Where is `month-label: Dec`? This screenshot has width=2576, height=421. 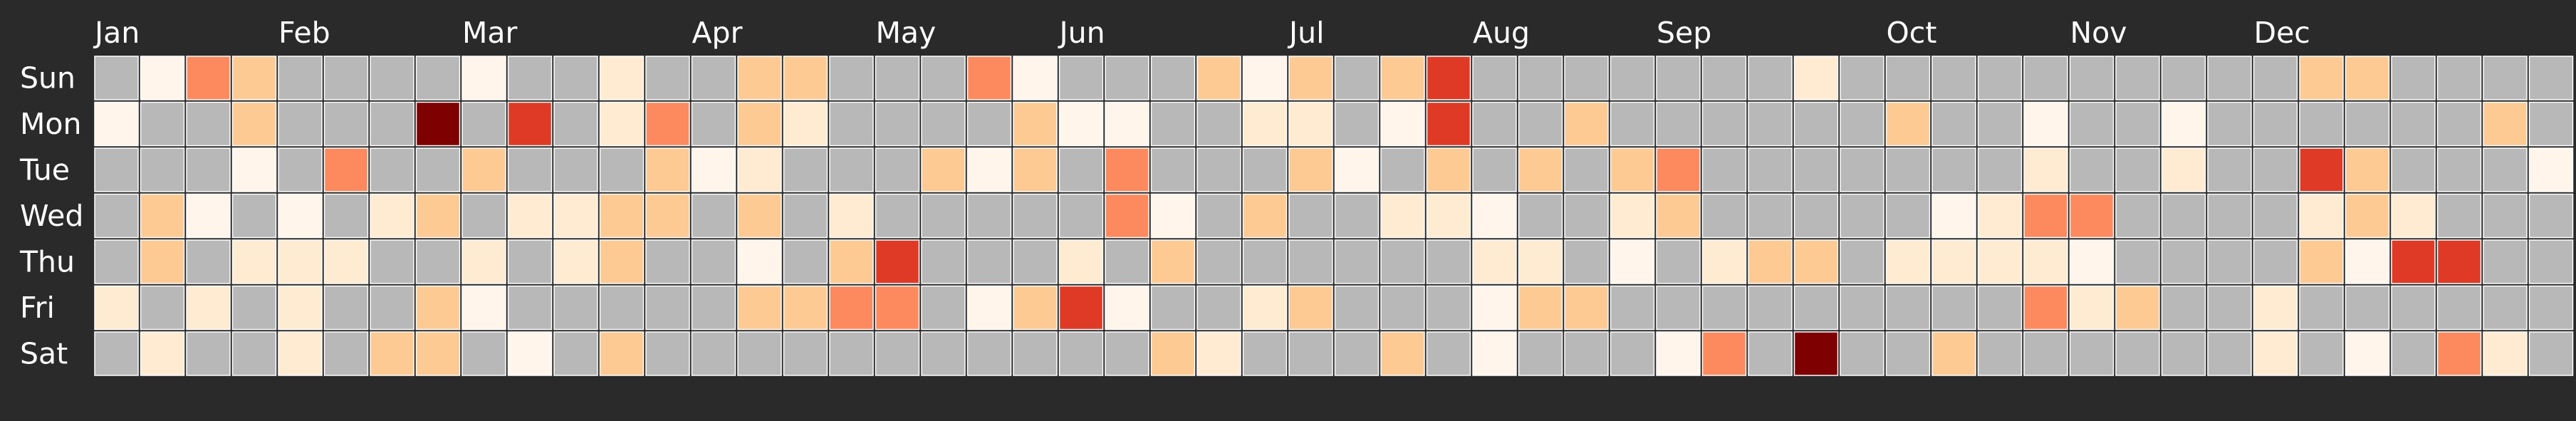
month-label: Dec is located at coordinates (2282, 33).